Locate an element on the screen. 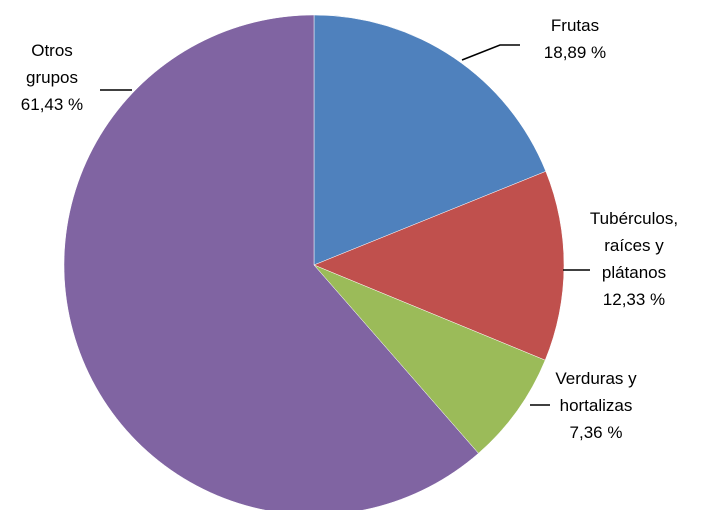 This screenshot has width=701, height=510. category-label: Frutas is located at coordinates (575, 25).